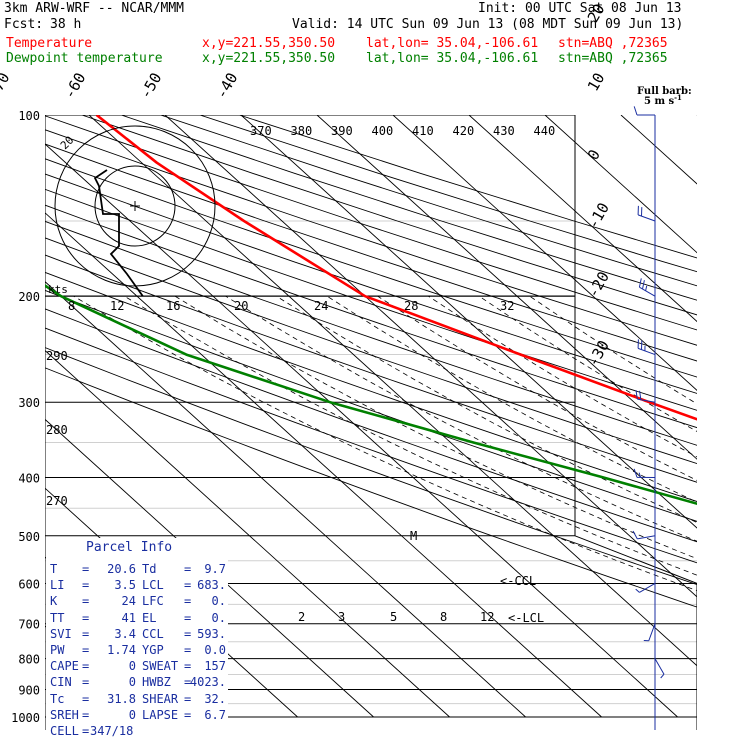 Image resolution: width=740 pixels, height=740 pixels. What do you see at coordinates (173, 306) in the screenshot?
I see `mixing-ratio-label: 16` at bounding box center [173, 306].